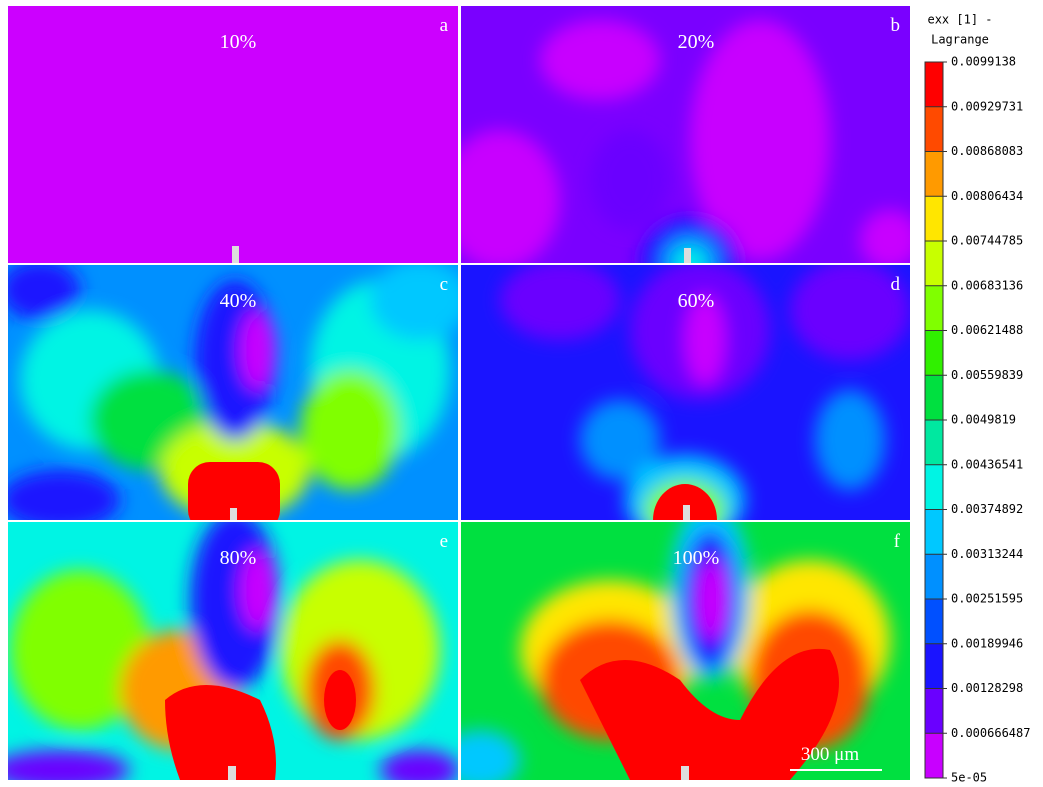 This screenshot has width=1043, height=787. What do you see at coordinates (960, 40) in the screenshot?
I see `colorbar-title: Lagrange` at bounding box center [960, 40].